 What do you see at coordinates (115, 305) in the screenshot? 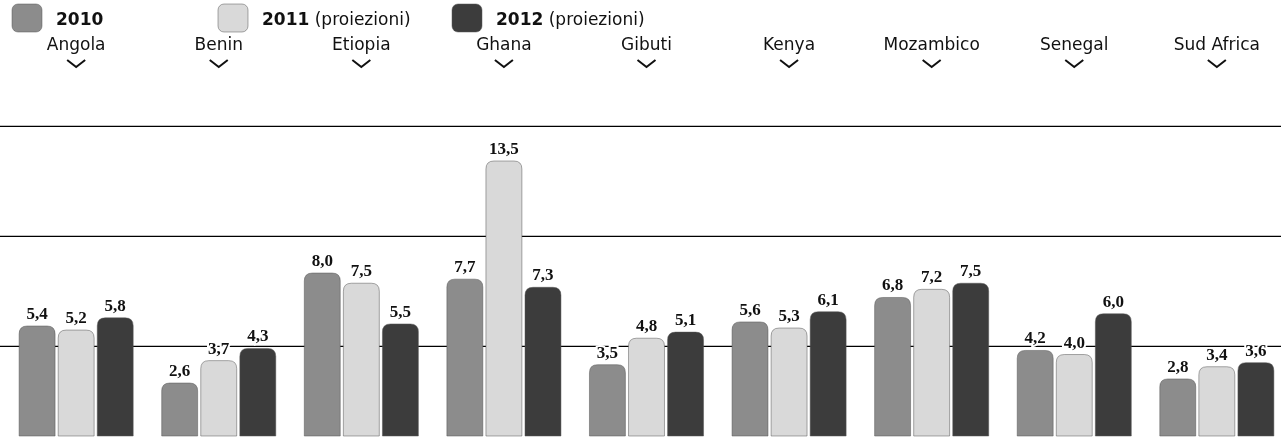
I see `data-label: 5,8` at bounding box center [115, 305].